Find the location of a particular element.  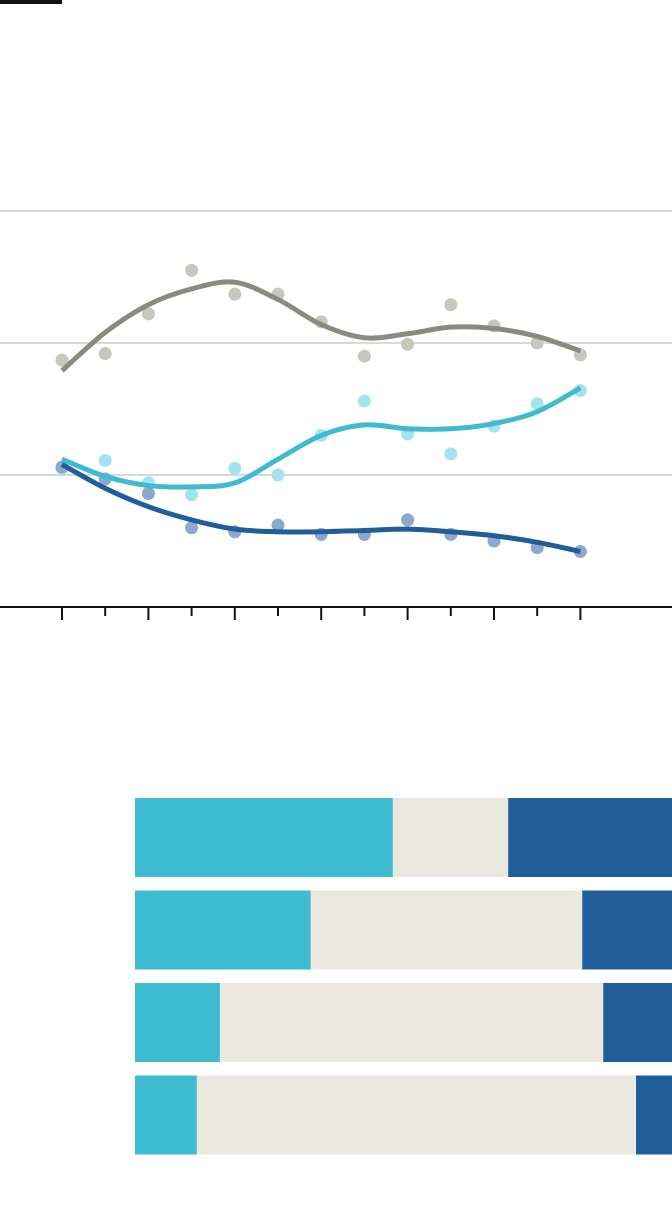

trend-line-light_blue is located at coordinates (321, 437).